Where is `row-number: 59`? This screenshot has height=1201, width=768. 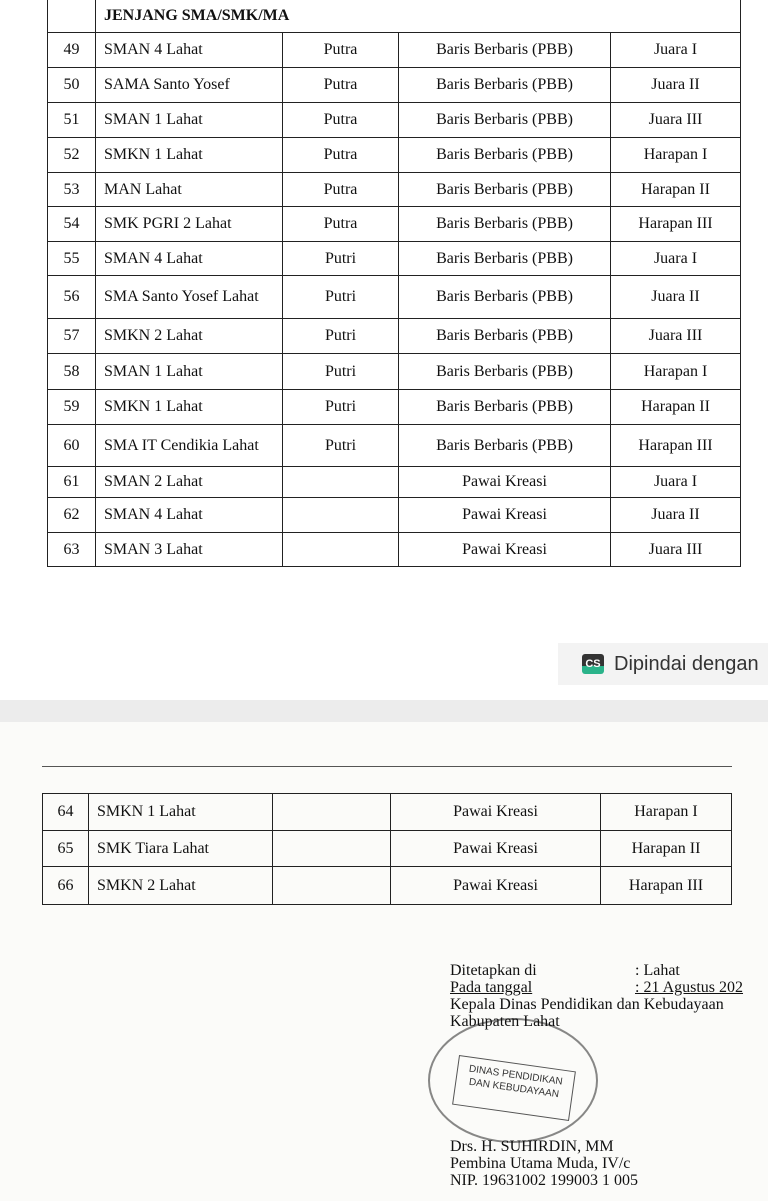
row-number: 59 is located at coordinates (71, 407).